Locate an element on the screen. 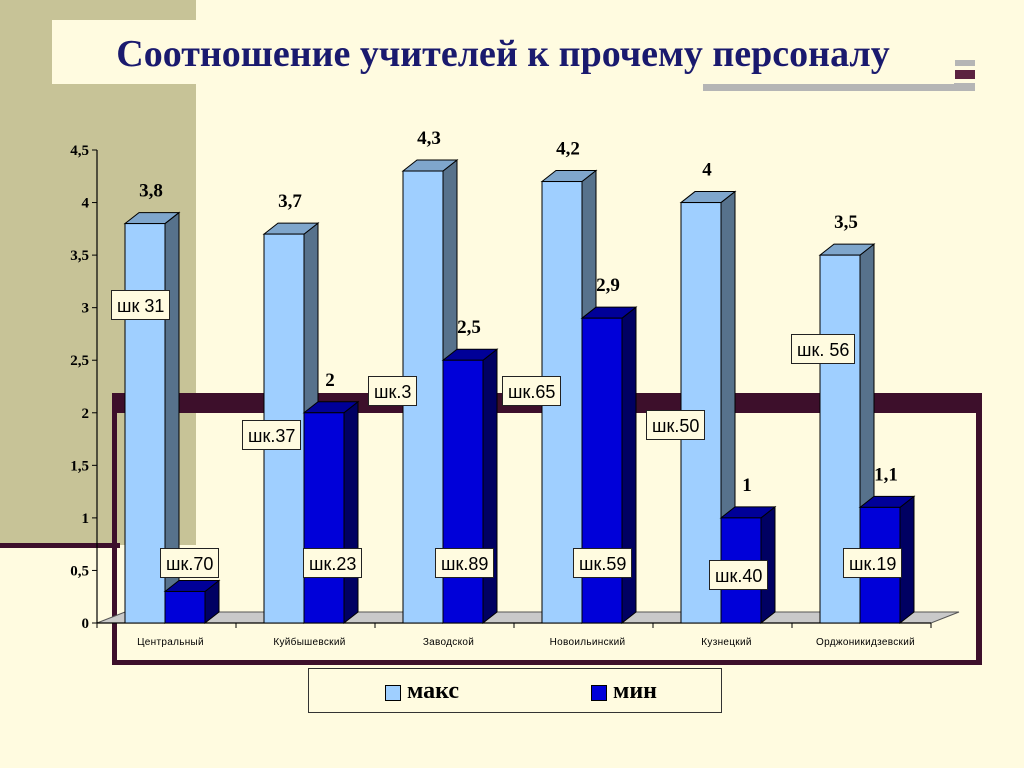  y-tick-label: 0 is located at coordinates (86, 624).